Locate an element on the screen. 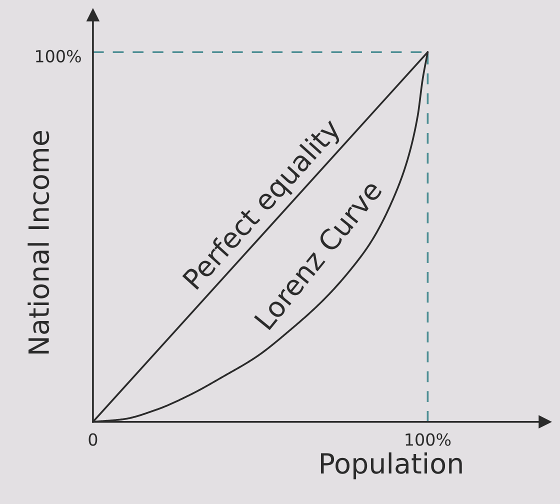 The width and height of the screenshot is (560, 504). annotation: 100% is located at coordinates (58, 56).